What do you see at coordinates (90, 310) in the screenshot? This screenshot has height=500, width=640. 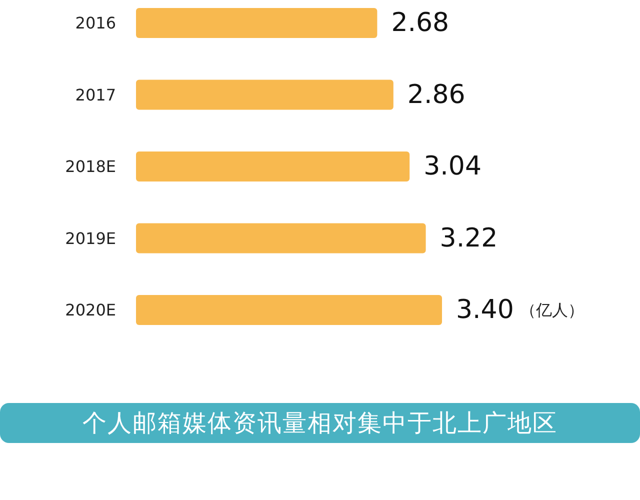 I see `y-tick-label: 2020E` at bounding box center [90, 310].